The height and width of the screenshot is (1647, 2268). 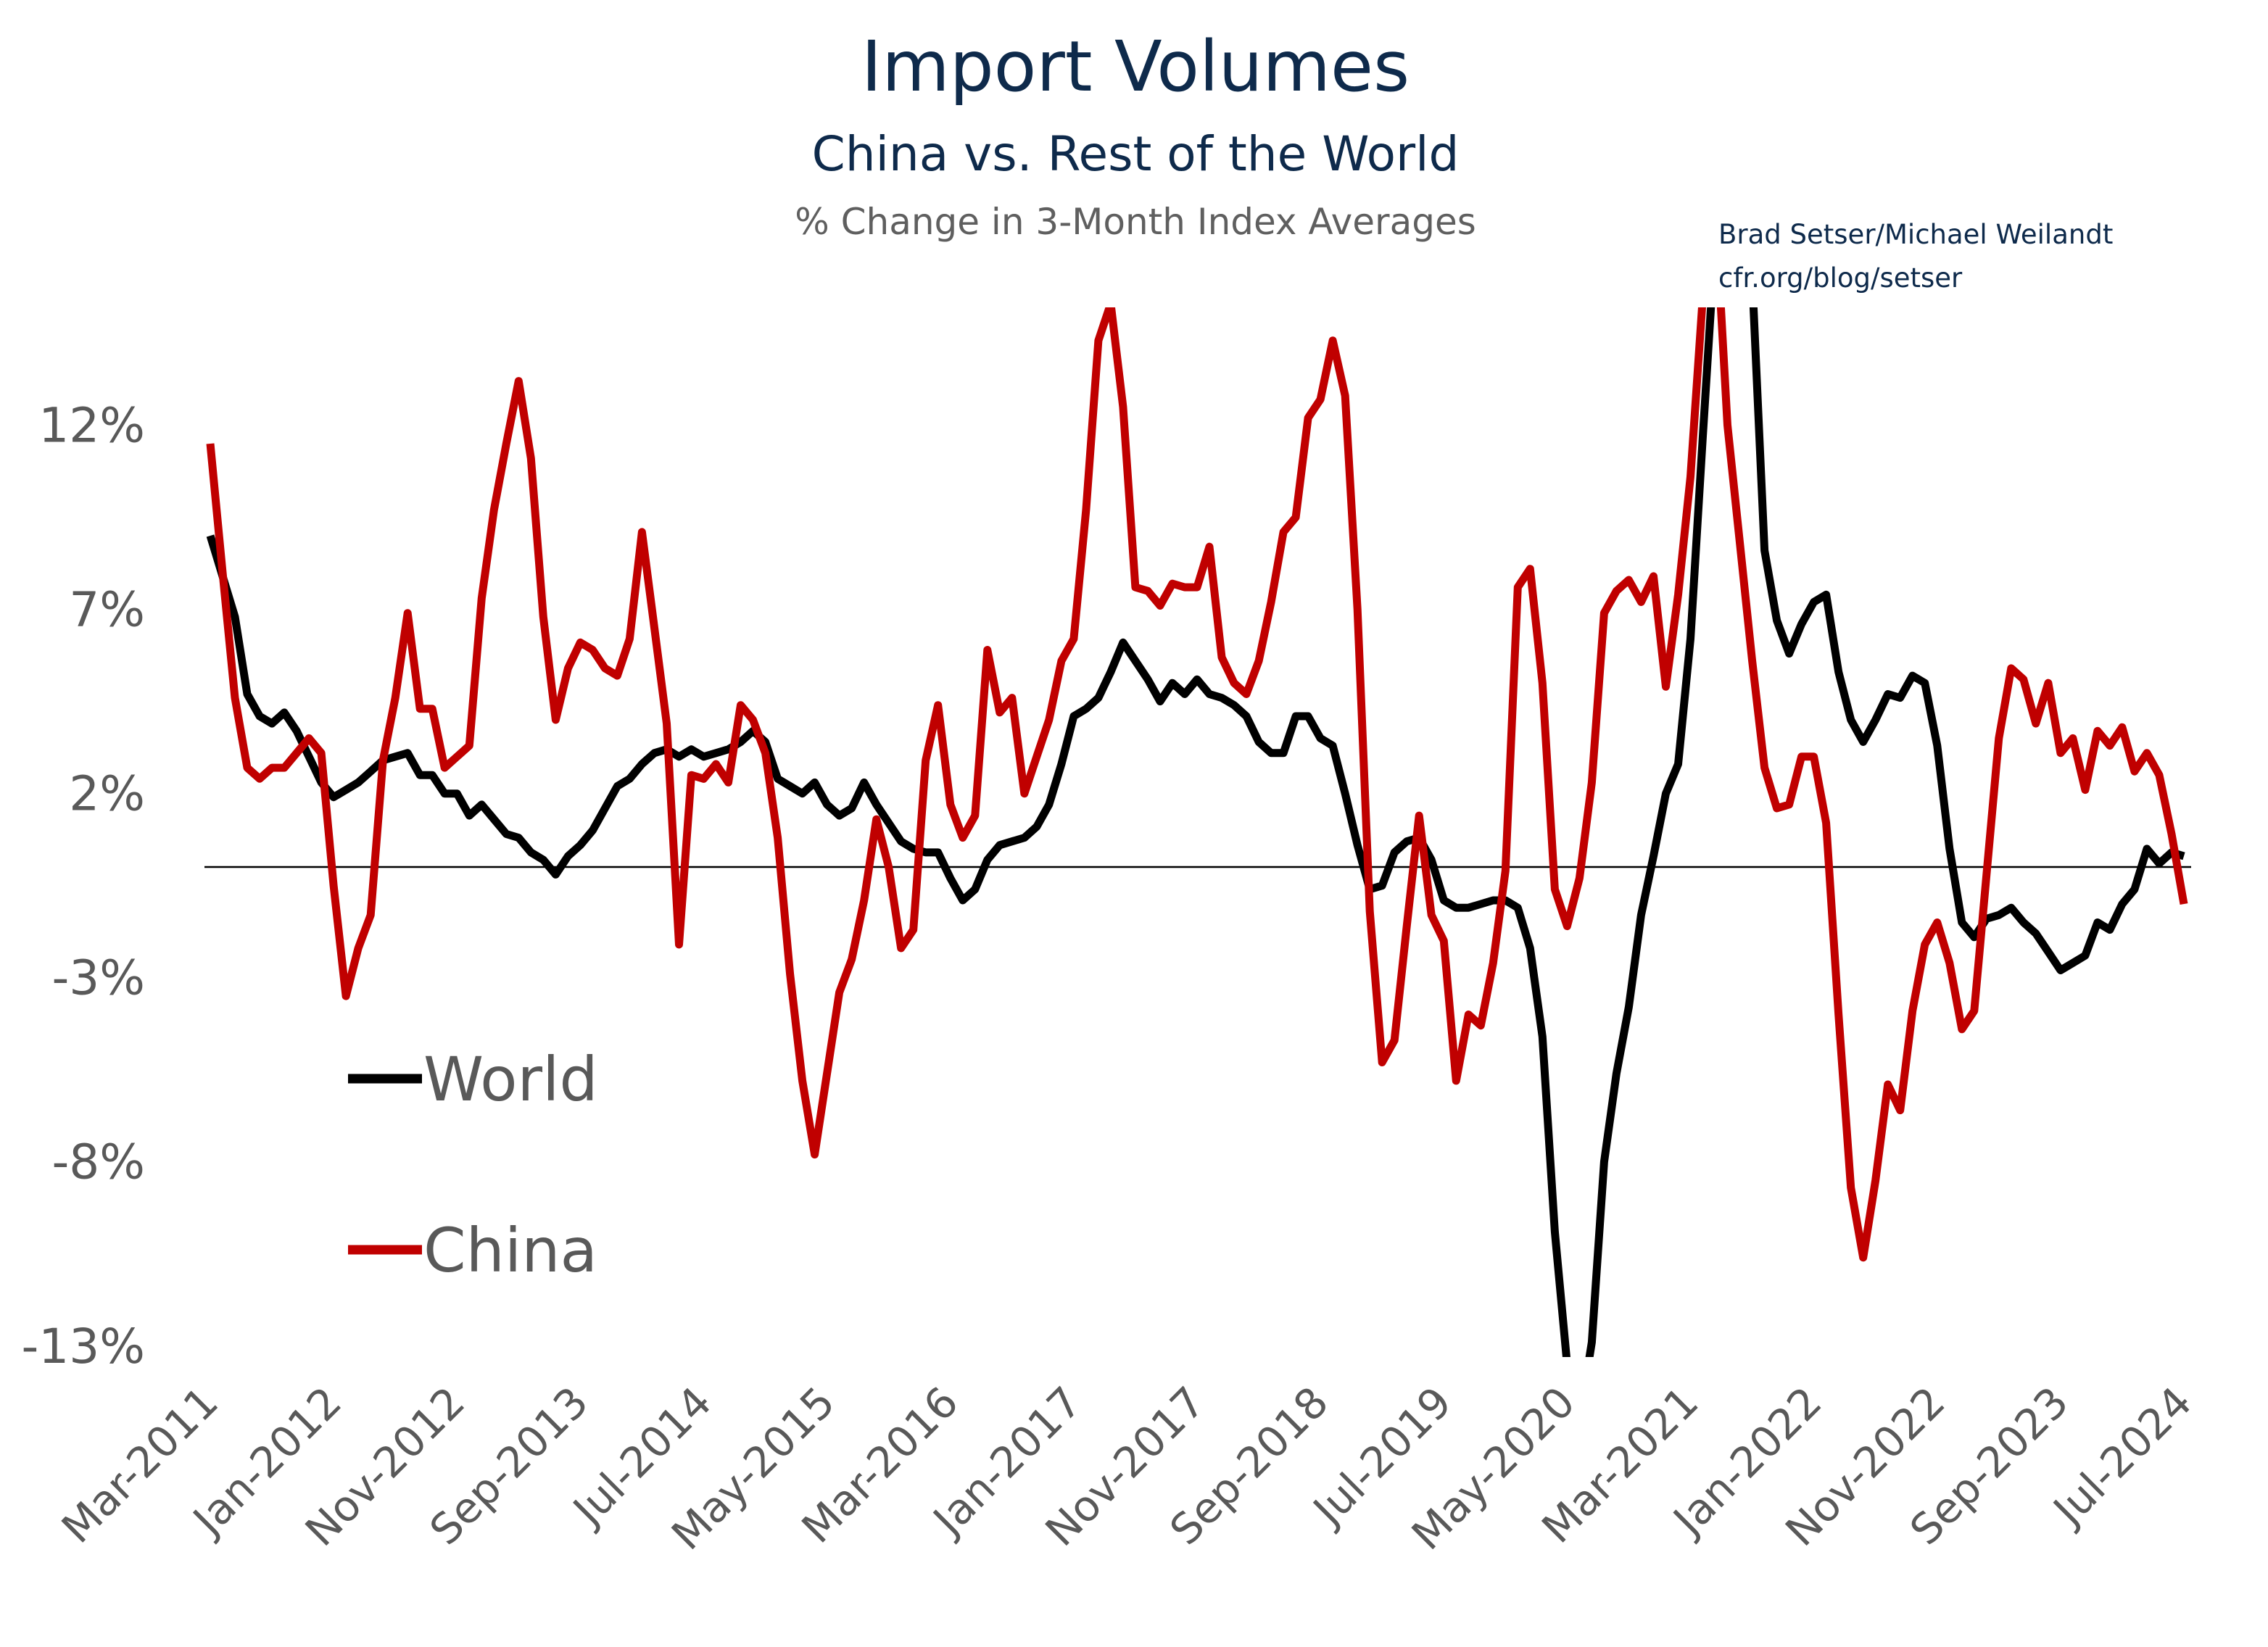 What do you see at coordinates (1135, 222) in the screenshot?
I see `chart-subtitle-units: % Change in 3-Month Index Averages` at bounding box center [1135, 222].